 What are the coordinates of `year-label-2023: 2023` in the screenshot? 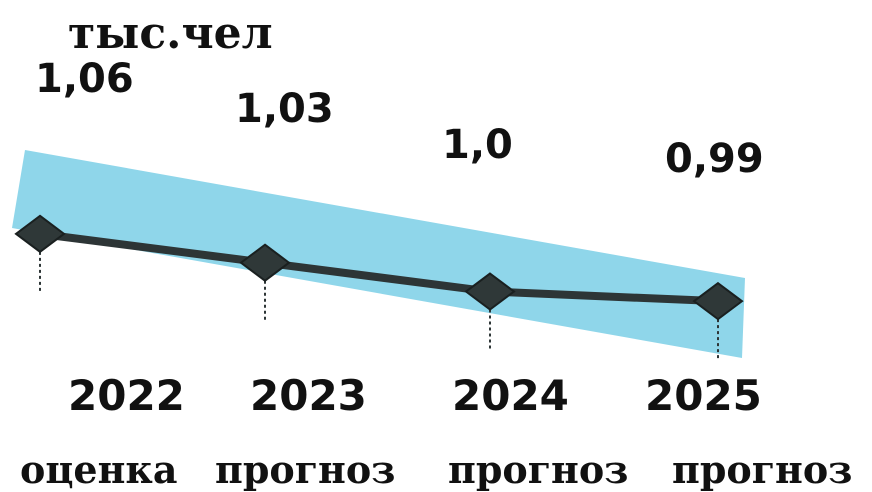 It's located at (308, 395).